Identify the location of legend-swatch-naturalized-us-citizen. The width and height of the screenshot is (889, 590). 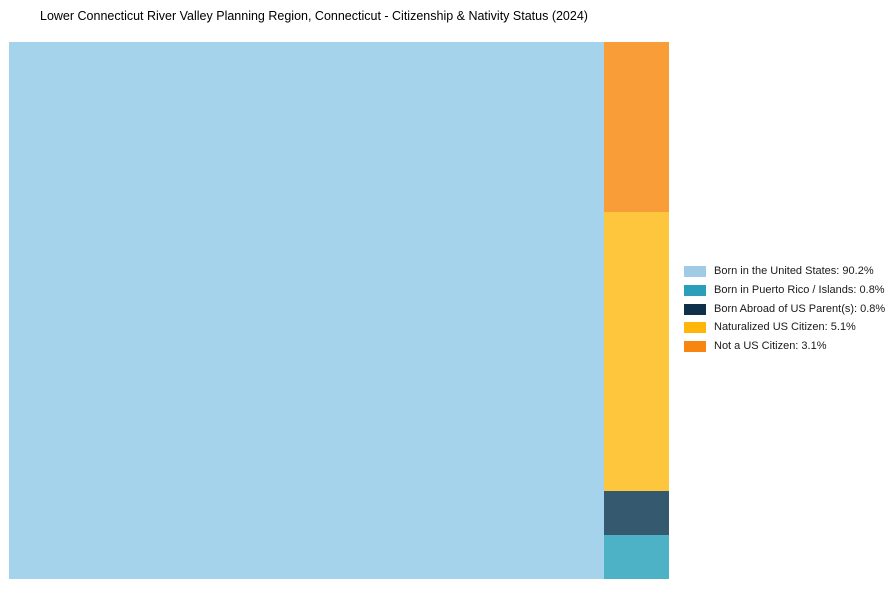
(695, 328).